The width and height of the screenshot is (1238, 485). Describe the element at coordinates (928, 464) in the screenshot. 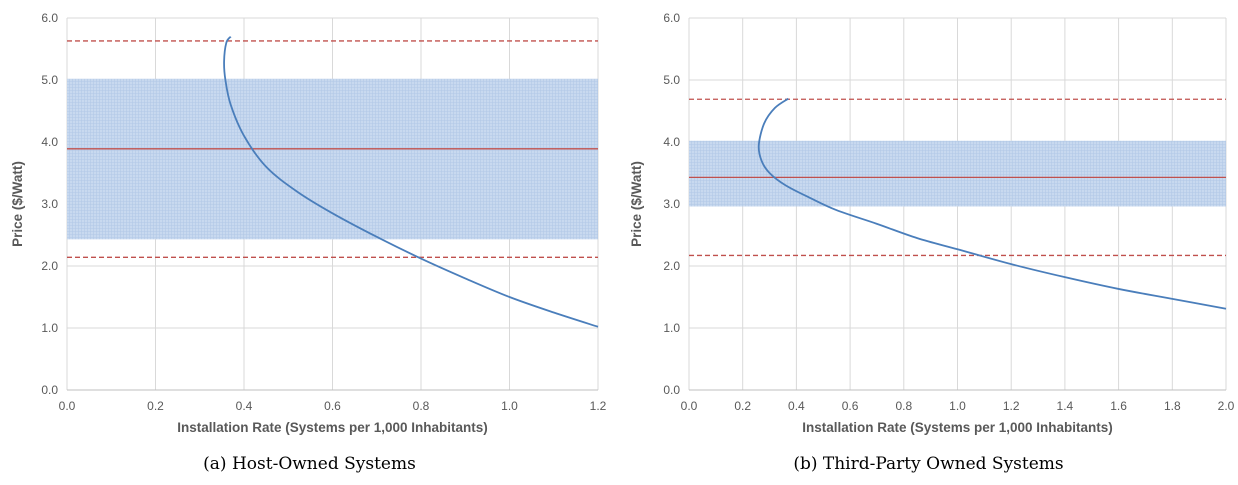

I see `caption-third-party: (b) Third-Party Owned Systems` at that location.